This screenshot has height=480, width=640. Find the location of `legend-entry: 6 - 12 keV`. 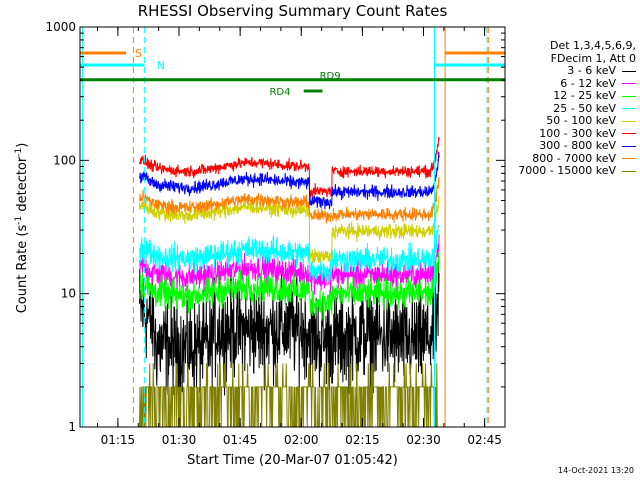

legend-entry: 6 - 12 keV is located at coordinates (568, 83).